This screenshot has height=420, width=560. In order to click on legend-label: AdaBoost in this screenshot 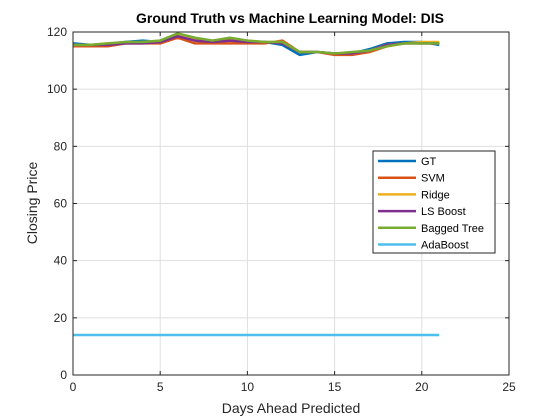, I will do `click(445, 246)`.